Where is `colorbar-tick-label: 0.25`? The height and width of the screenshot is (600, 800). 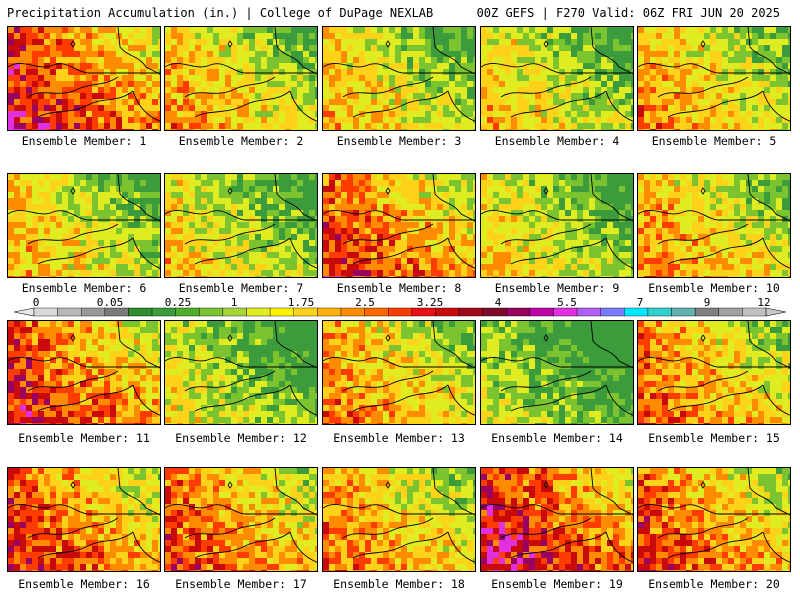 colorbar-tick-label: 0.25 is located at coordinates (178, 302).